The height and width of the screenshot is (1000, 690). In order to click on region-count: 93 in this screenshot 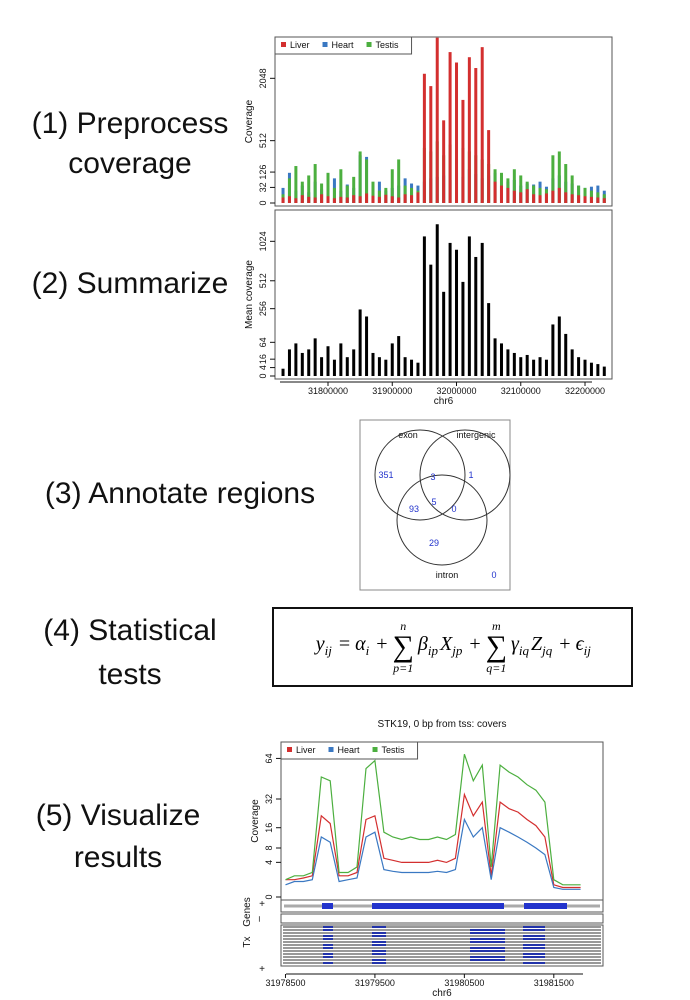, I will do `click(414, 509)`.